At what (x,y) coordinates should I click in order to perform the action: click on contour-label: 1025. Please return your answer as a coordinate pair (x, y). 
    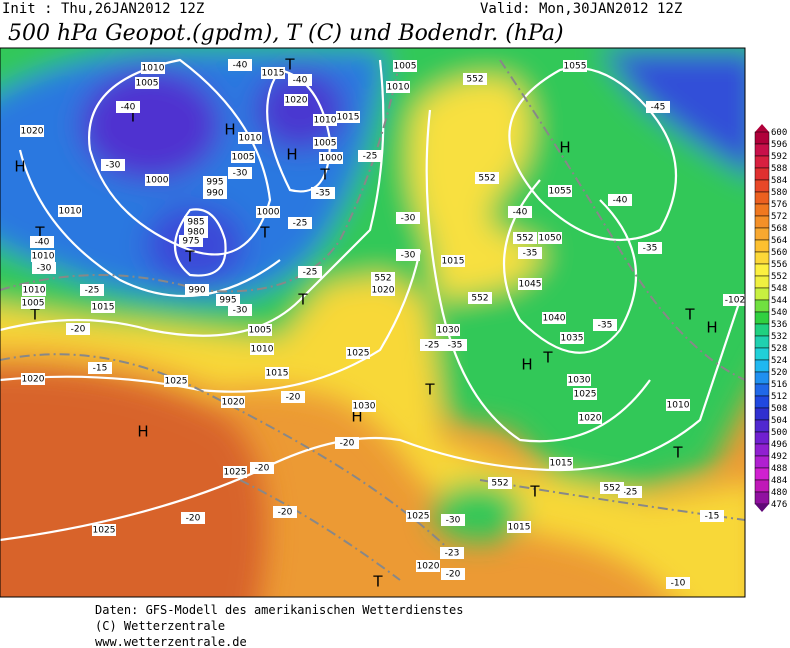
    Looking at the image, I should click on (104, 531).